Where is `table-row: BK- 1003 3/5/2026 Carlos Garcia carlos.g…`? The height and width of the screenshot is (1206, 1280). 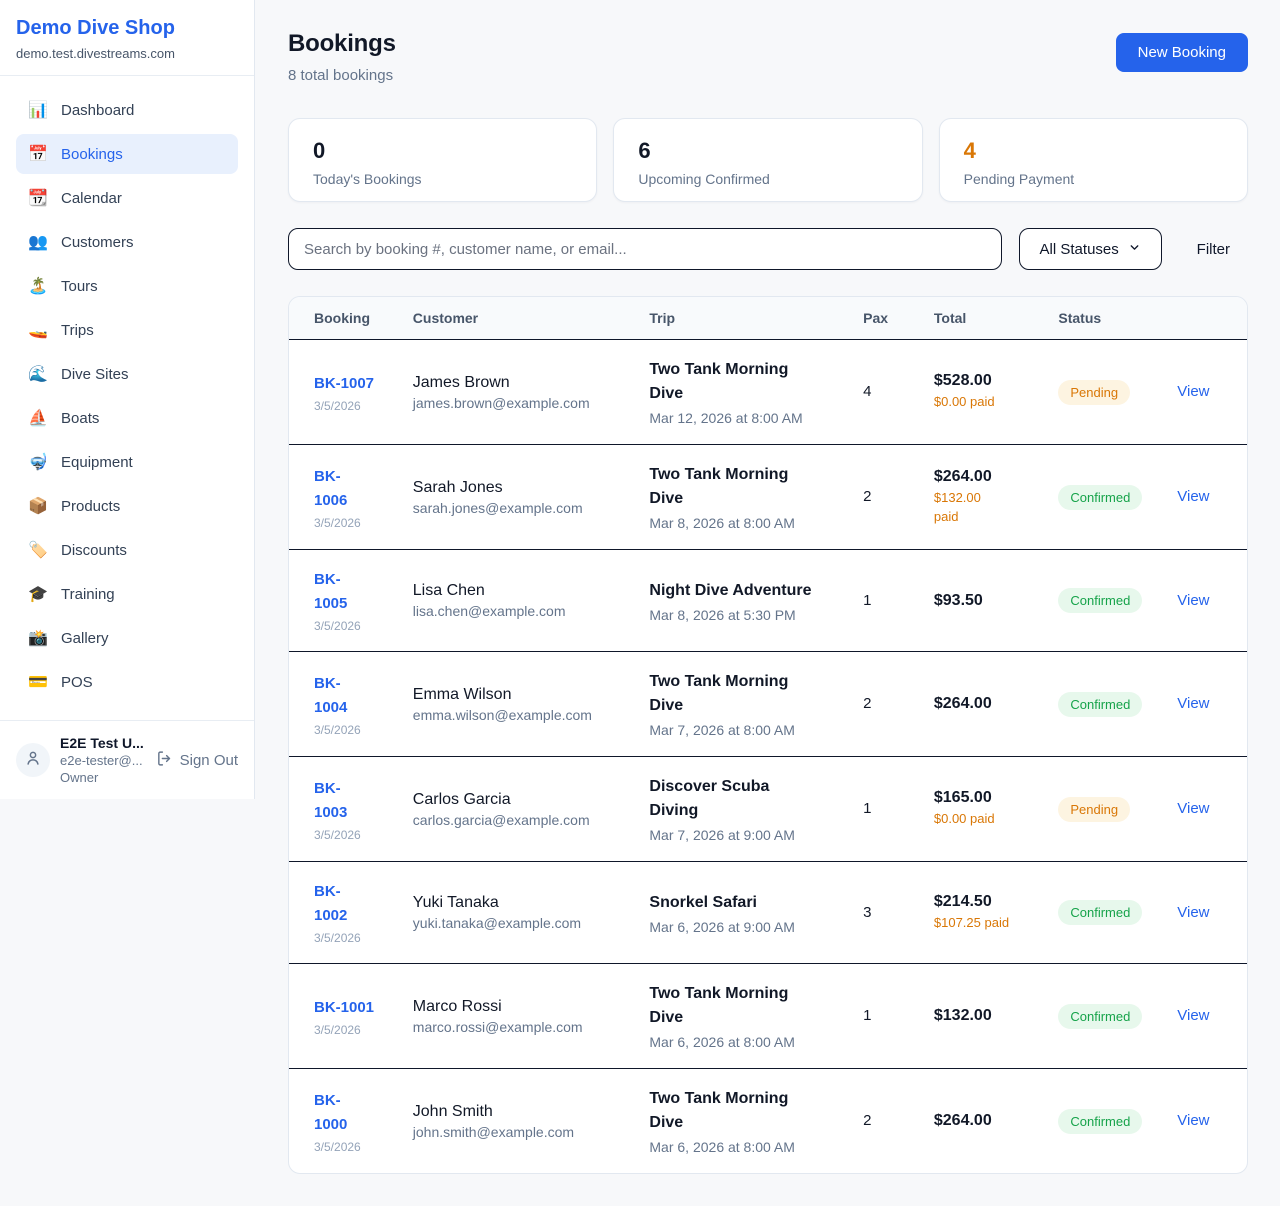 table-row: BK- 1003 3/5/2026 Carlos Garcia carlos.g… is located at coordinates (768, 809).